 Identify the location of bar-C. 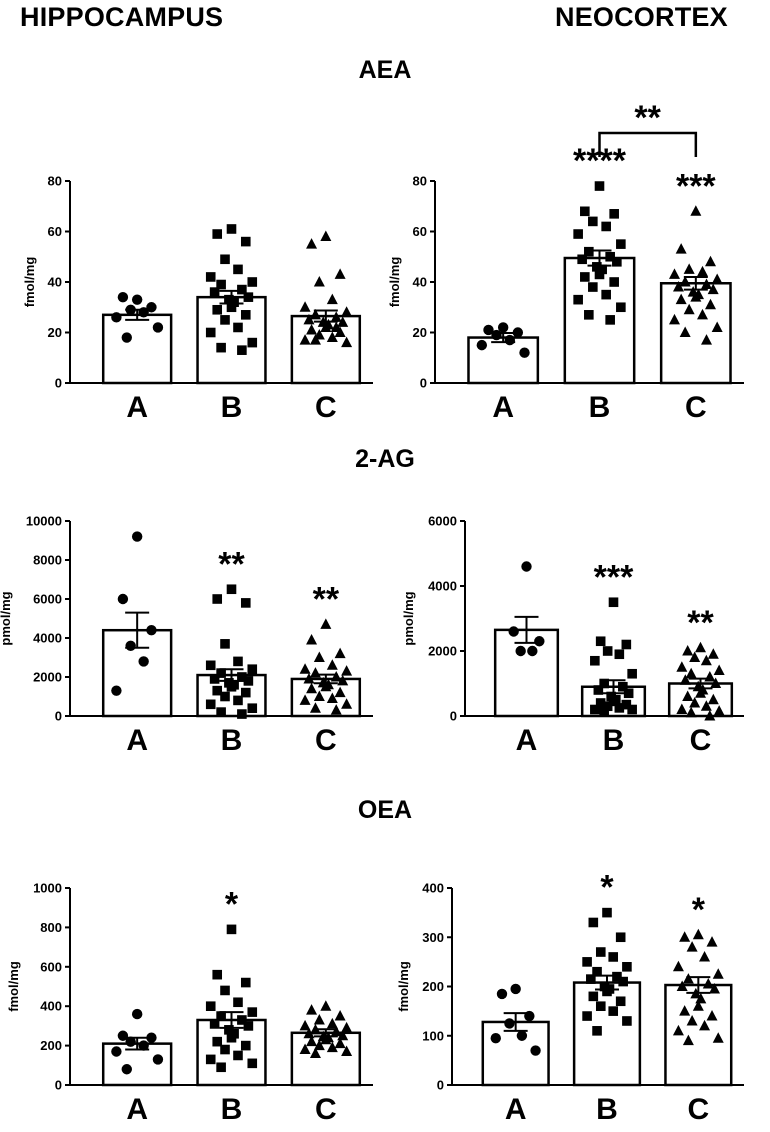
(700, 700).